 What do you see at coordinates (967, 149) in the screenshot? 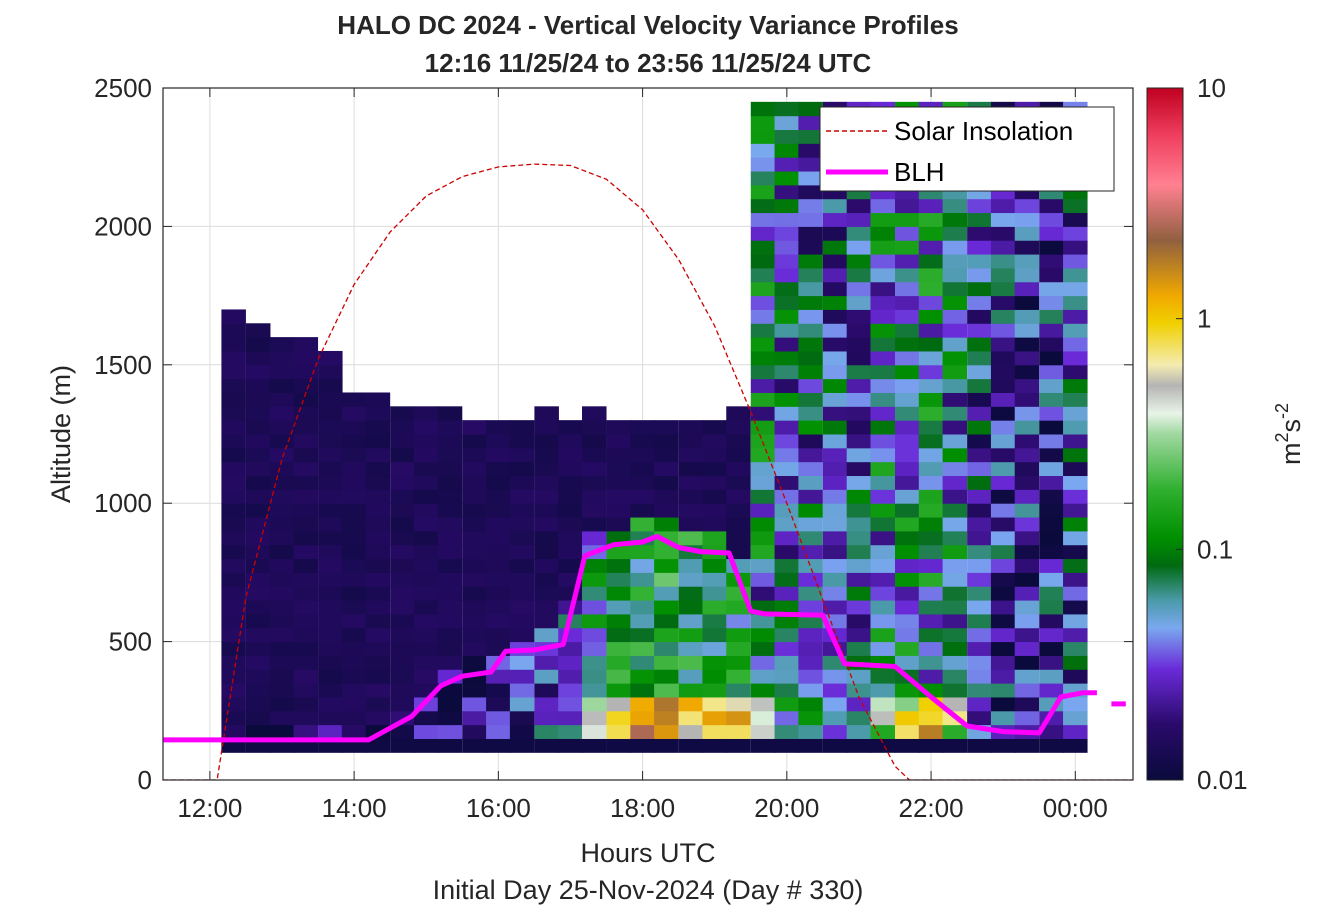
I see `legend: Solar Insolation BLH` at bounding box center [967, 149].